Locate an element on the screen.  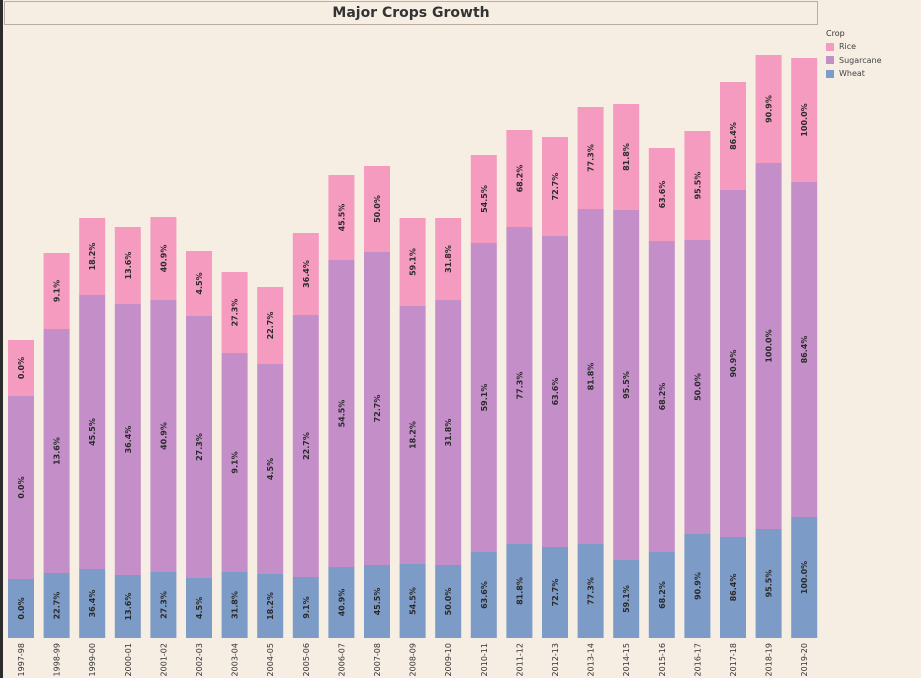
left-edge-divider is located at coordinates (1, 339).